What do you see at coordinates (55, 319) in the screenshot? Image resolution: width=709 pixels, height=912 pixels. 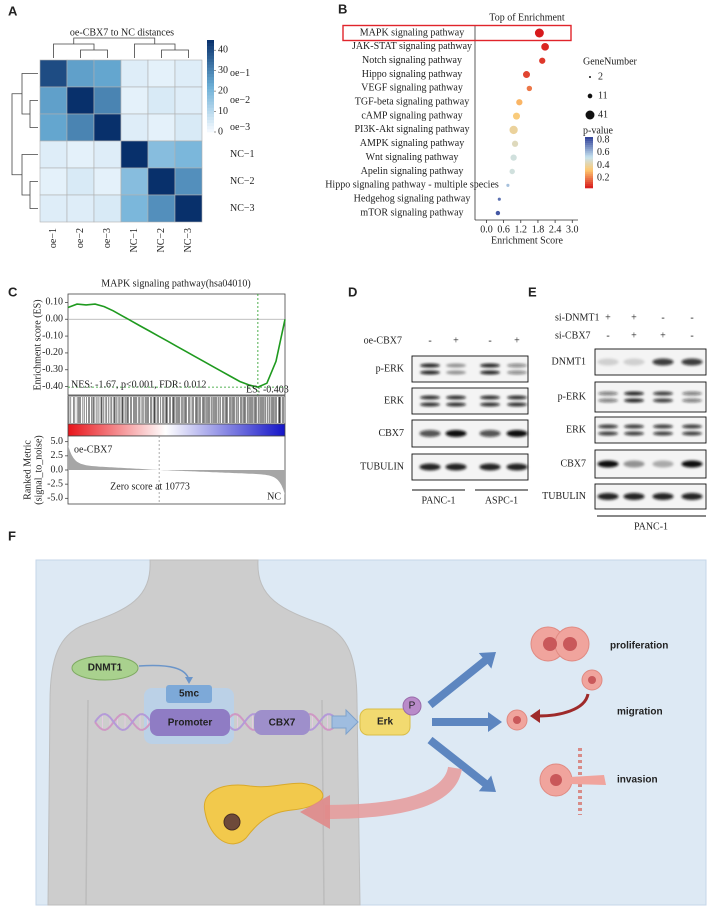 I see `y-tick-label: 0.00` at bounding box center [55, 319].